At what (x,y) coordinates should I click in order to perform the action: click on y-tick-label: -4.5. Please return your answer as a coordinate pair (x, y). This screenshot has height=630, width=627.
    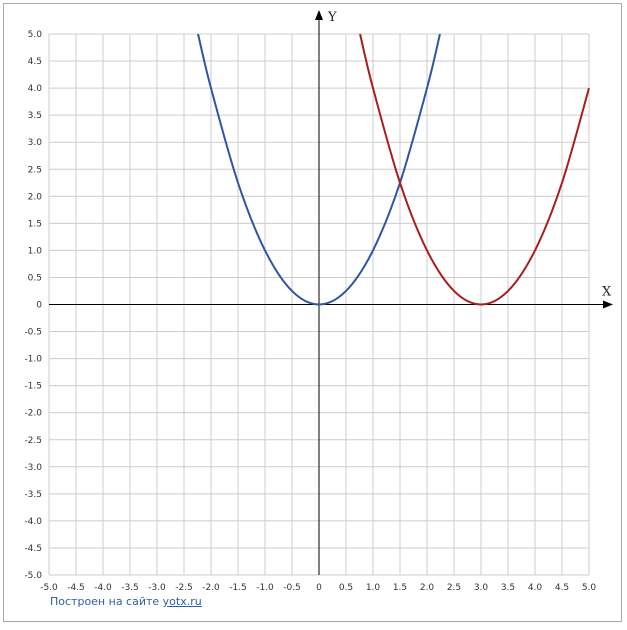
    Looking at the image, I should click on (33, 549).